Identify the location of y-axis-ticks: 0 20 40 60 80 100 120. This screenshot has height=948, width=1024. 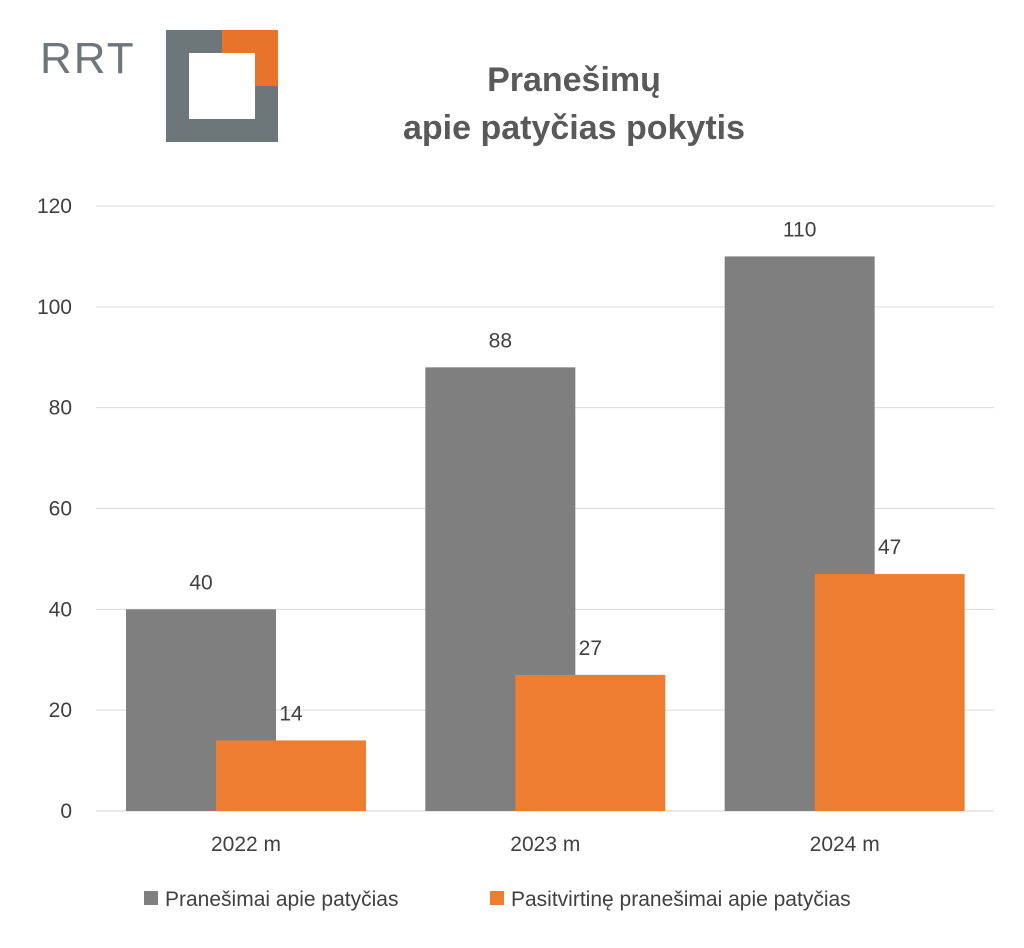
(54, 509).